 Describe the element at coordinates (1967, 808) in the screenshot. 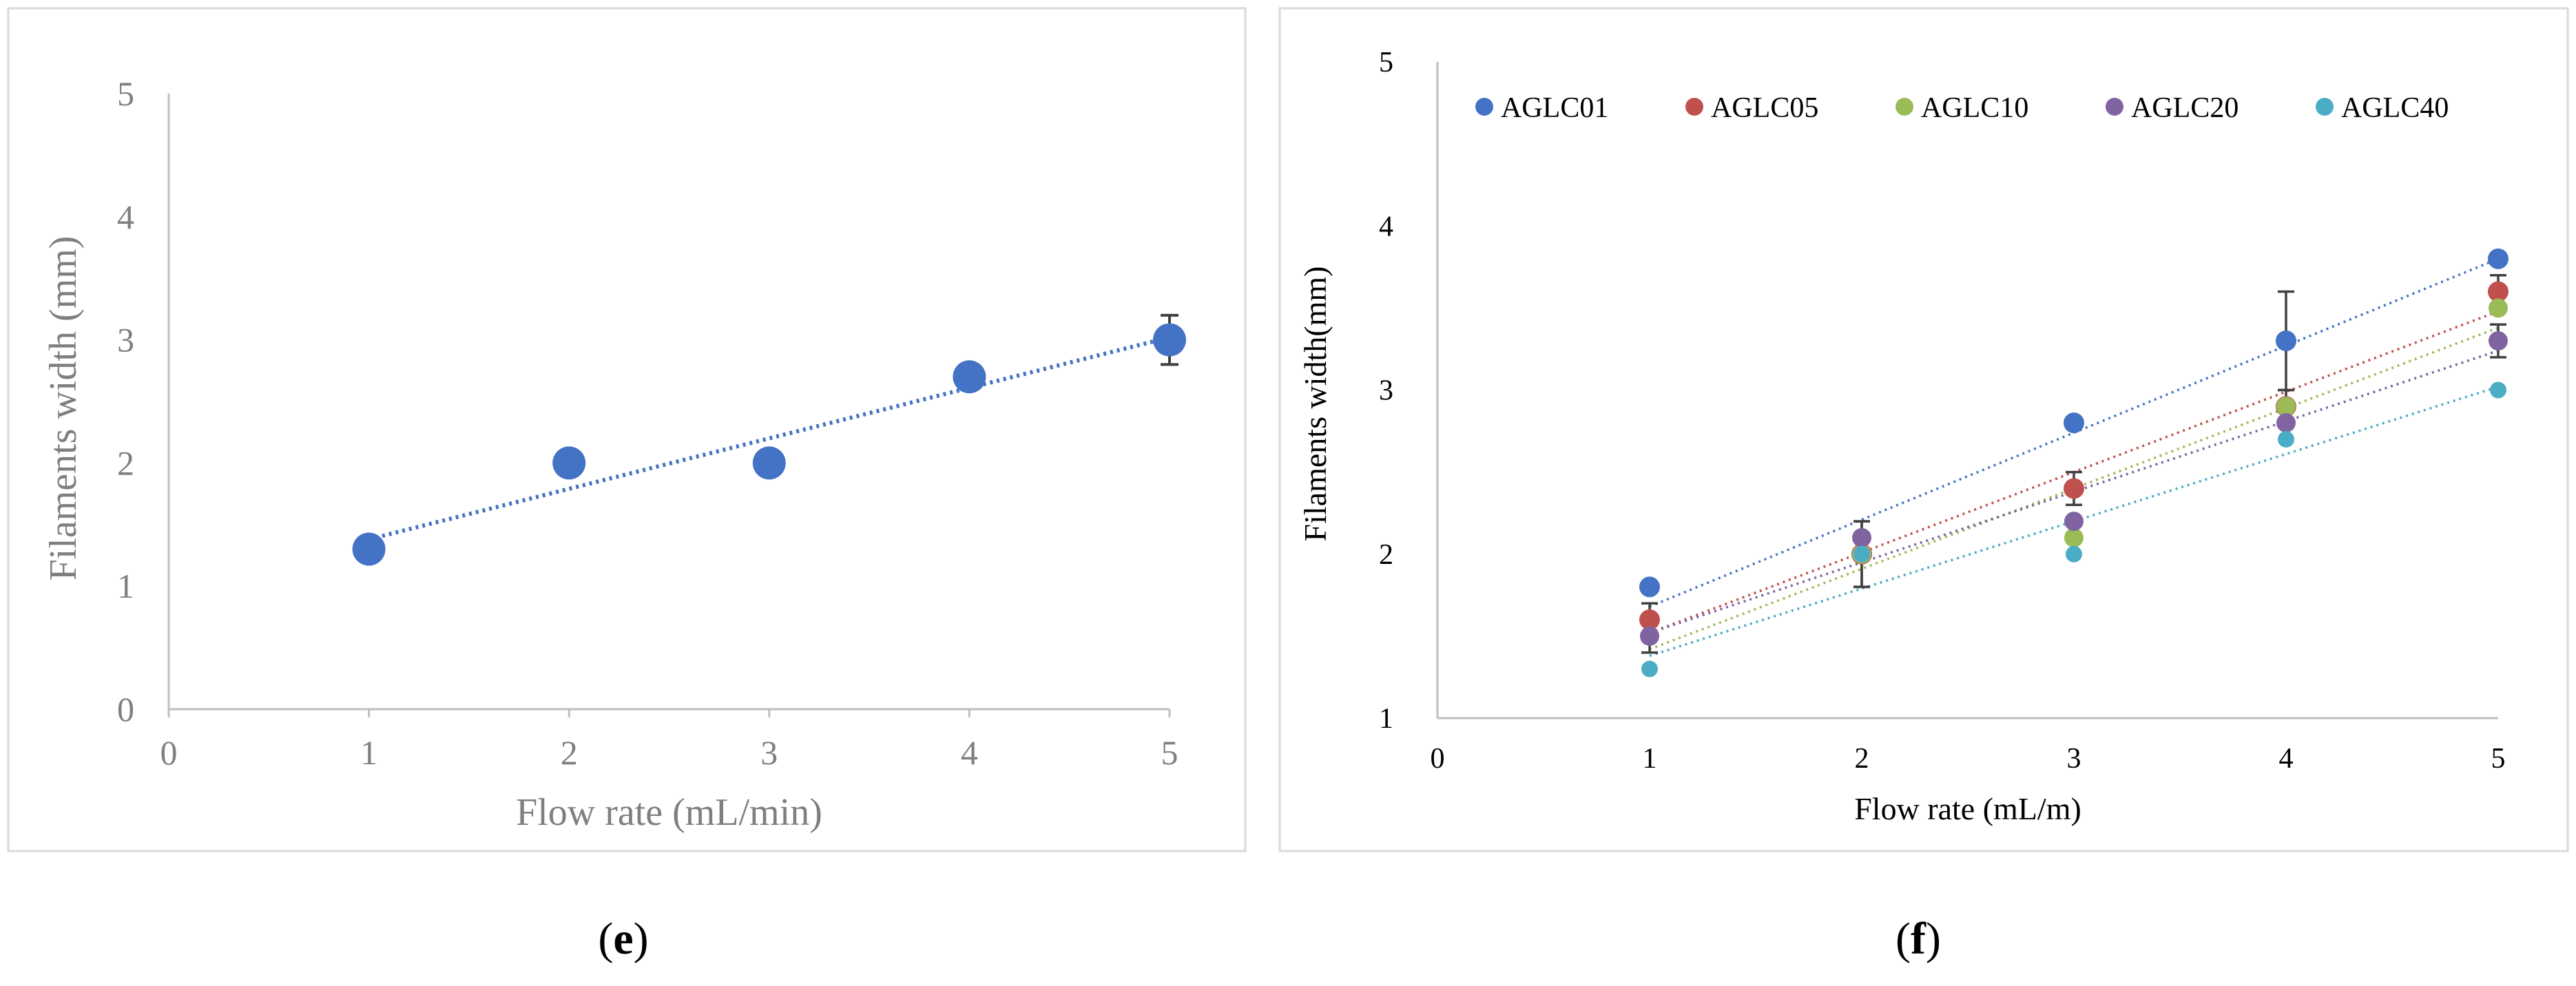

I see `x-axis-title: Flow rate (mL/m)` at that location.